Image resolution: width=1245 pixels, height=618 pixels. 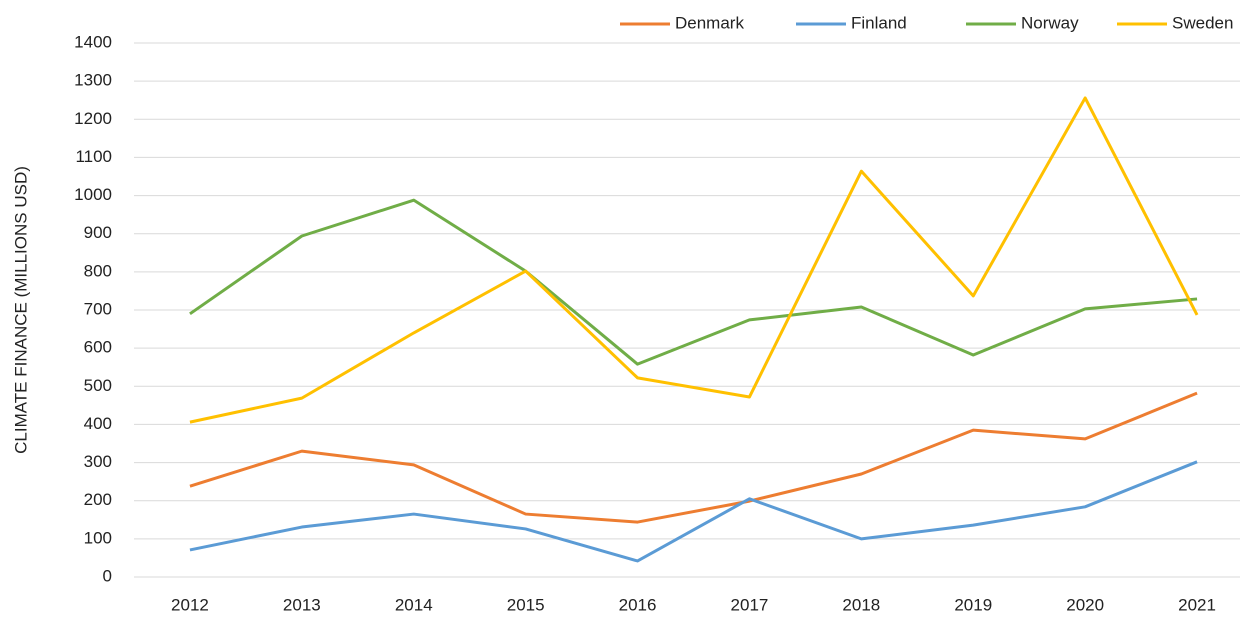 What do you see at coordinates (98, 232) in the screenshot?
I see `y-tick-label: 900` at bounding box center [98, 232].